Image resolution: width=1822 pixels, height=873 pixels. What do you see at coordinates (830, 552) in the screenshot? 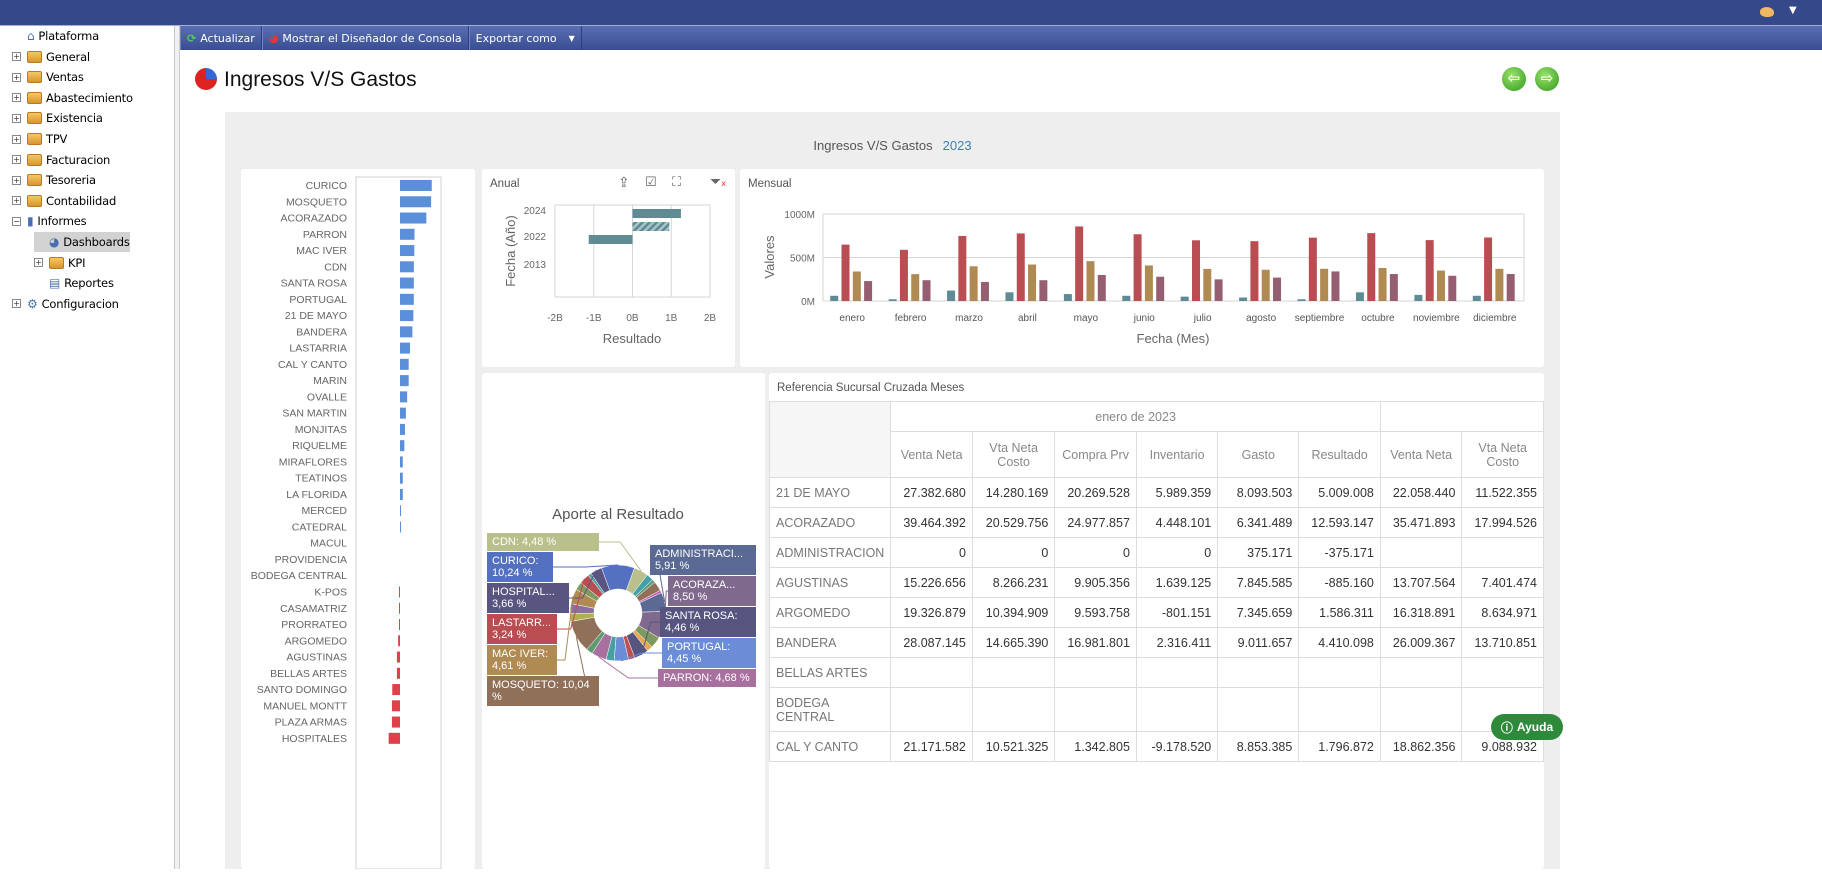
I see `row-header: ADMINISTRACION` at bounding box center [830, 552].